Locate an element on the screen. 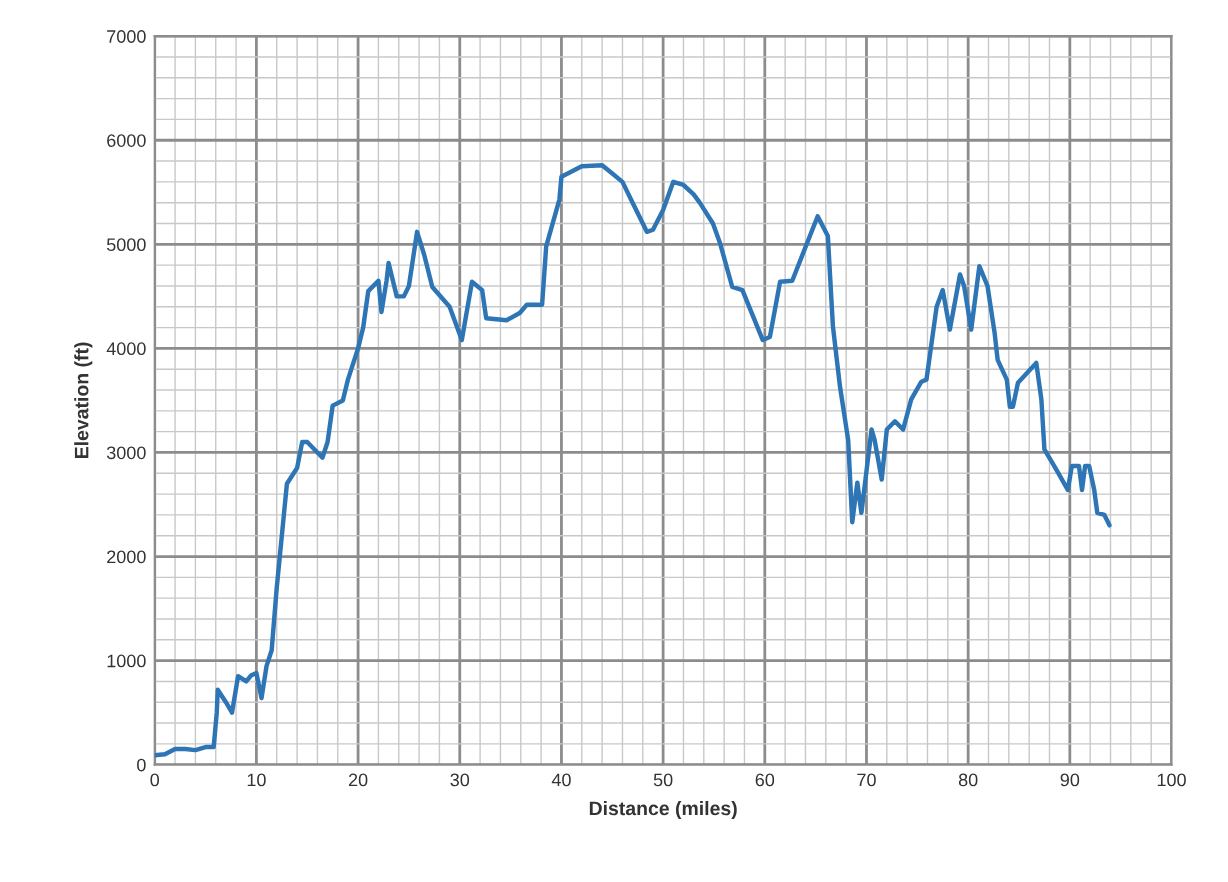  y-axis-title: Elevation (ft) is located at coordinates (83, 400).